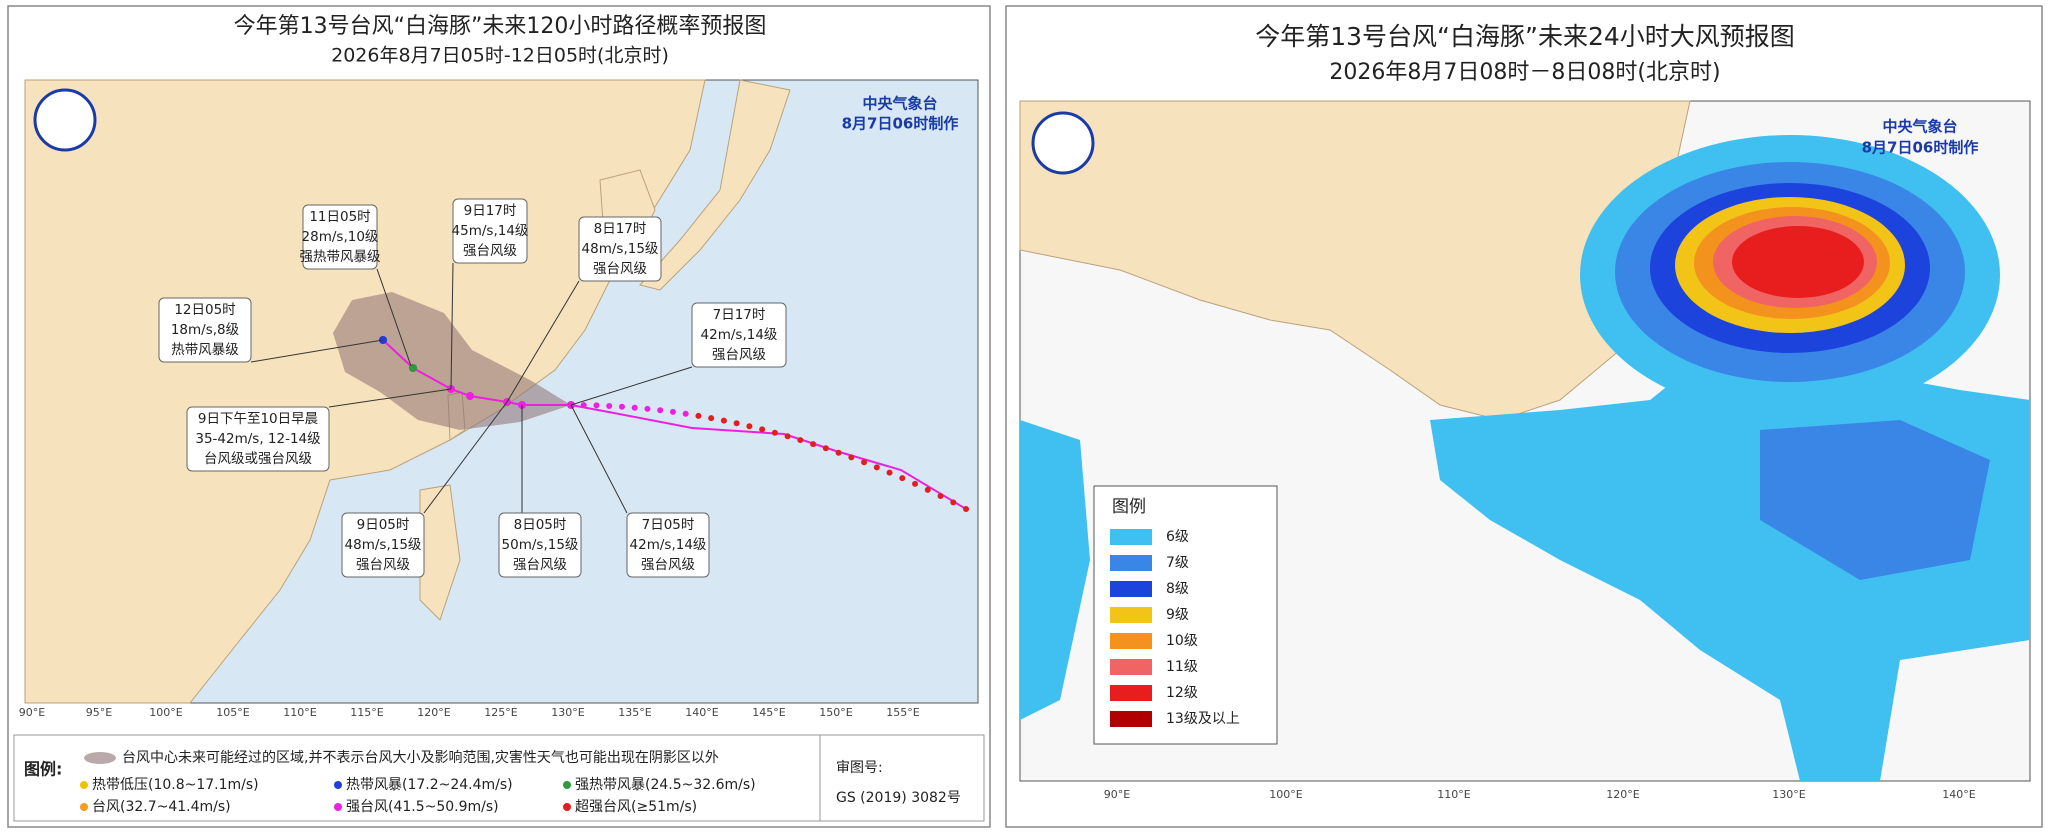 Image resolution: width=2048 pixels, height=833 pixels. What do you see at coordinates (258, 459) in the screenshot?
I see `callout-text: 台风级或强台风级` at bounding box center [258, 459].